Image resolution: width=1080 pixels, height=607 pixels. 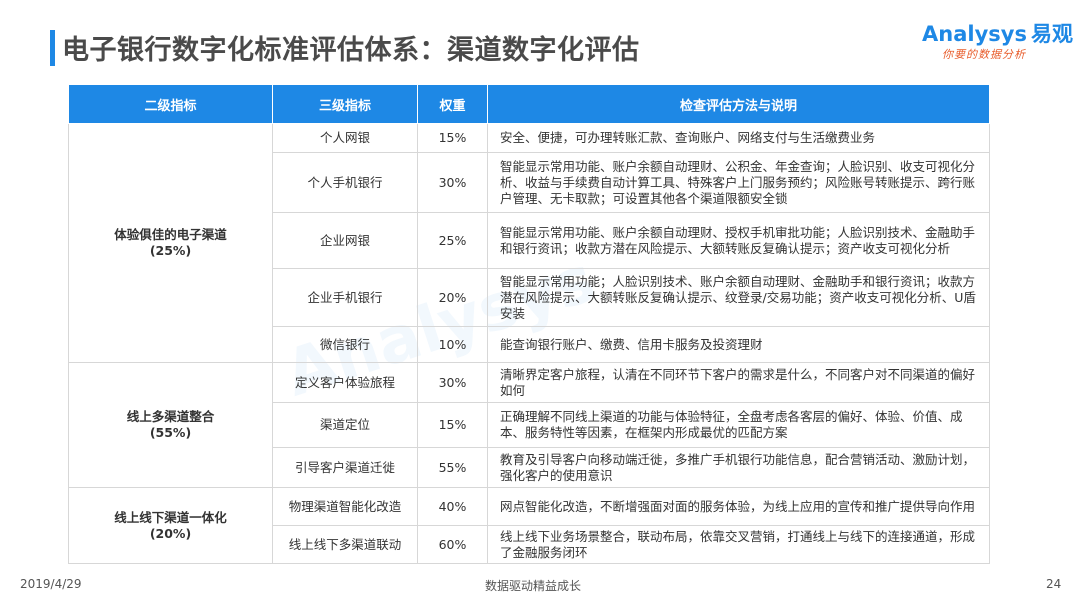 What do you see at coordinates (738, 138) in the screenshot?
I see `method-description: 安全、便捷，可办理转账汇款、查询账户、网络支付与生活缴费业务` at bounding box center [738, 138].